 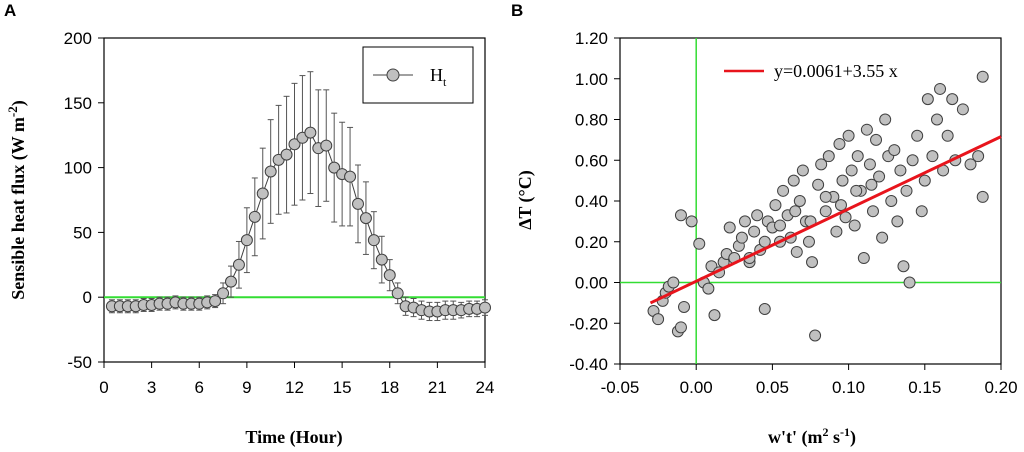 What do you see at coordinates (10, 10) in the screenshot?
I see `panel-a-label: A` at bounding box center [10, 10].